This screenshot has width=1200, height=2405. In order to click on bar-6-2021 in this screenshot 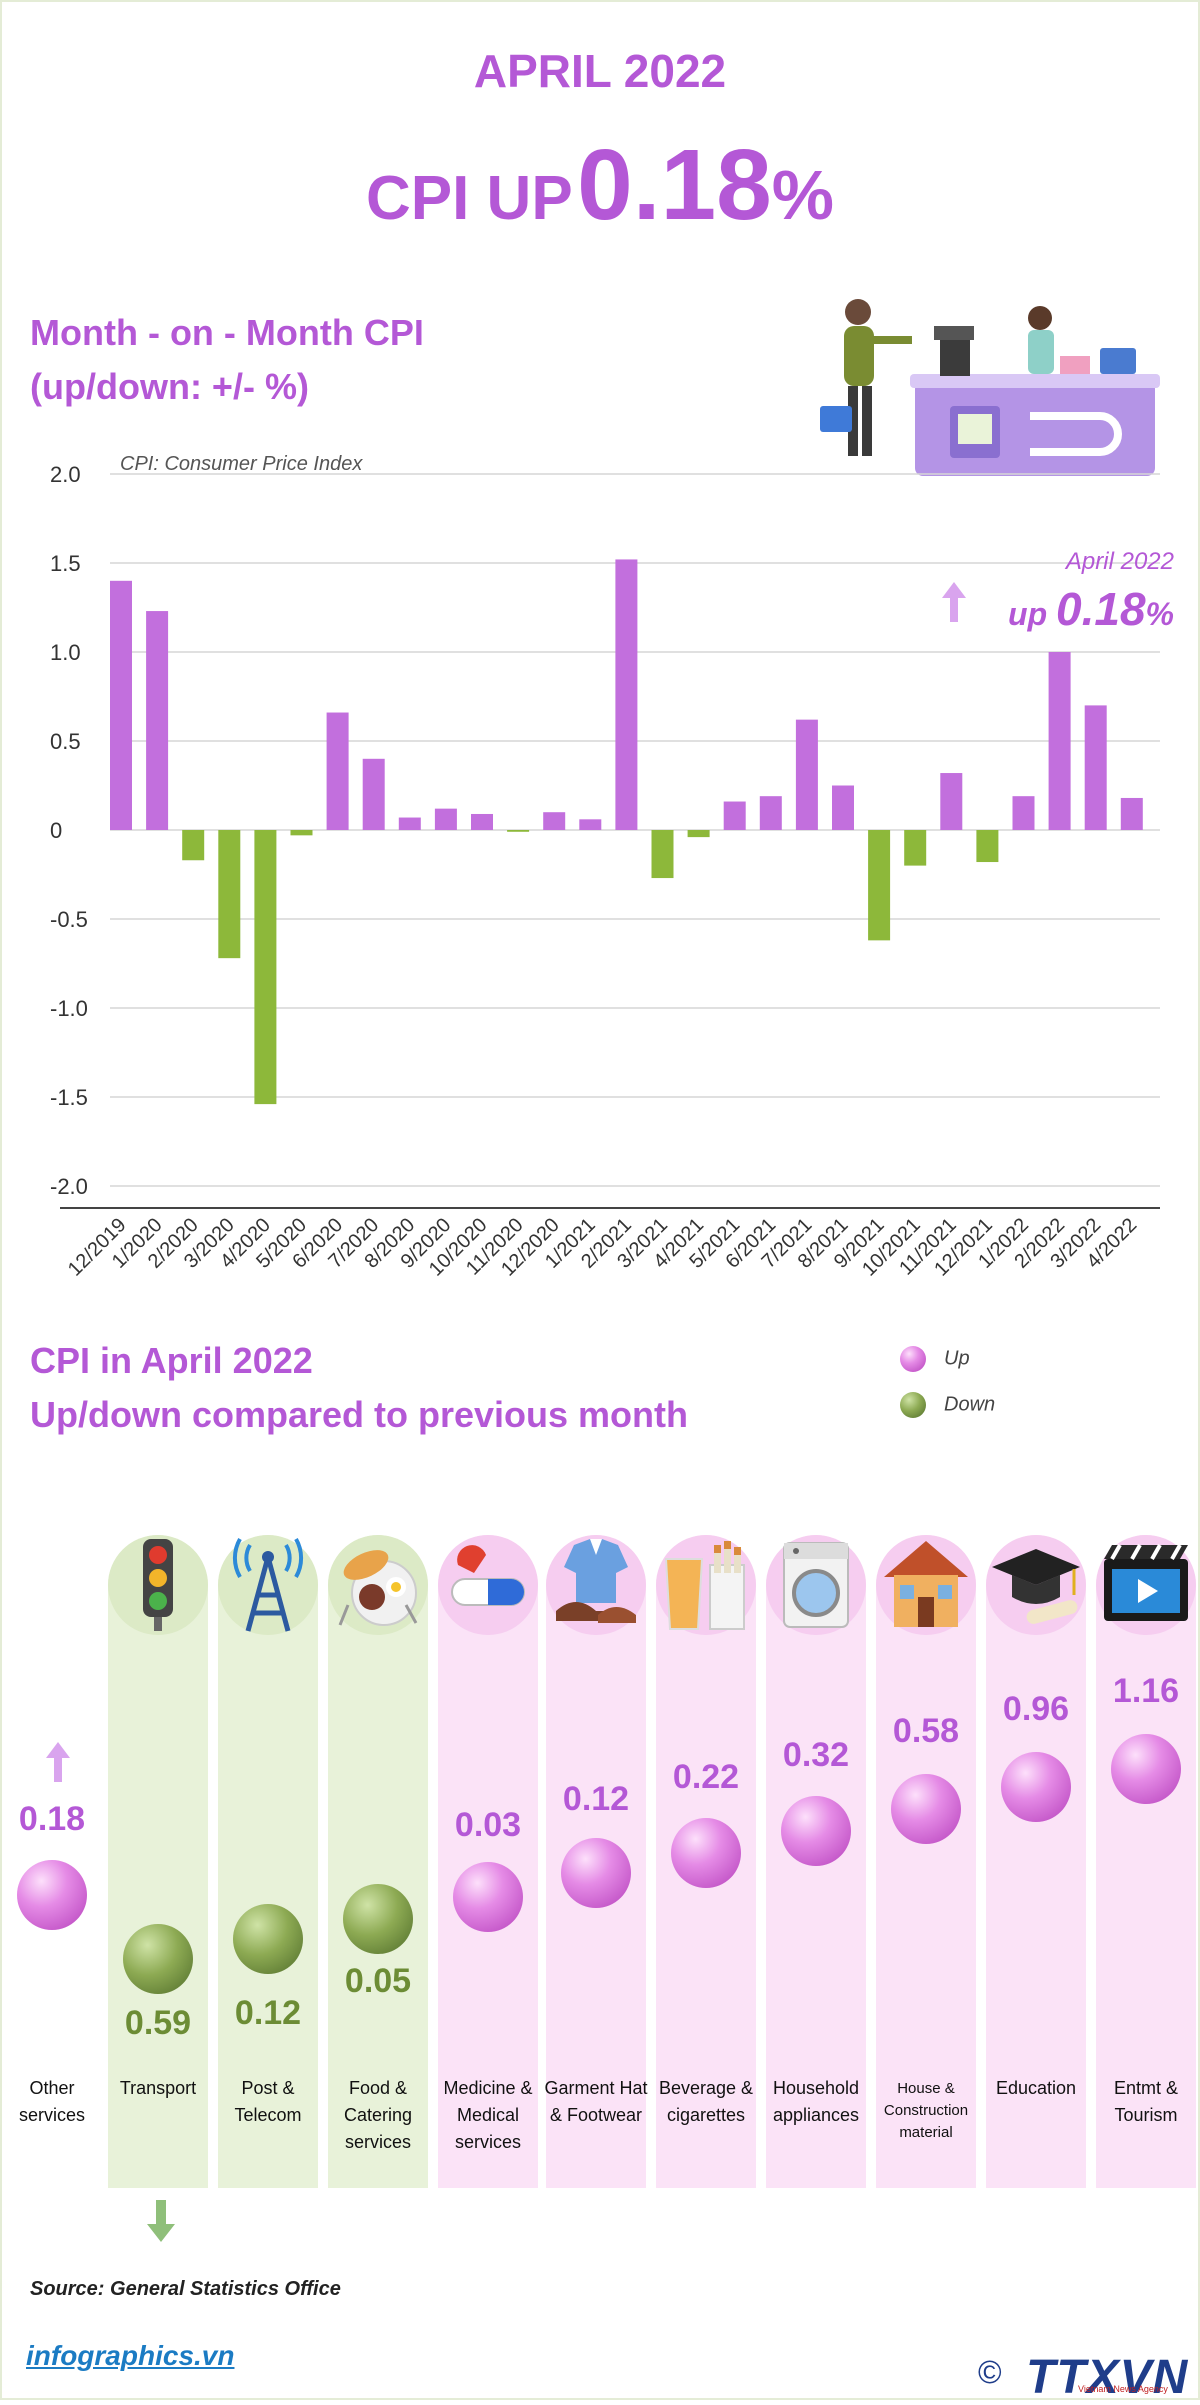, I will do `click(770, 813)`.